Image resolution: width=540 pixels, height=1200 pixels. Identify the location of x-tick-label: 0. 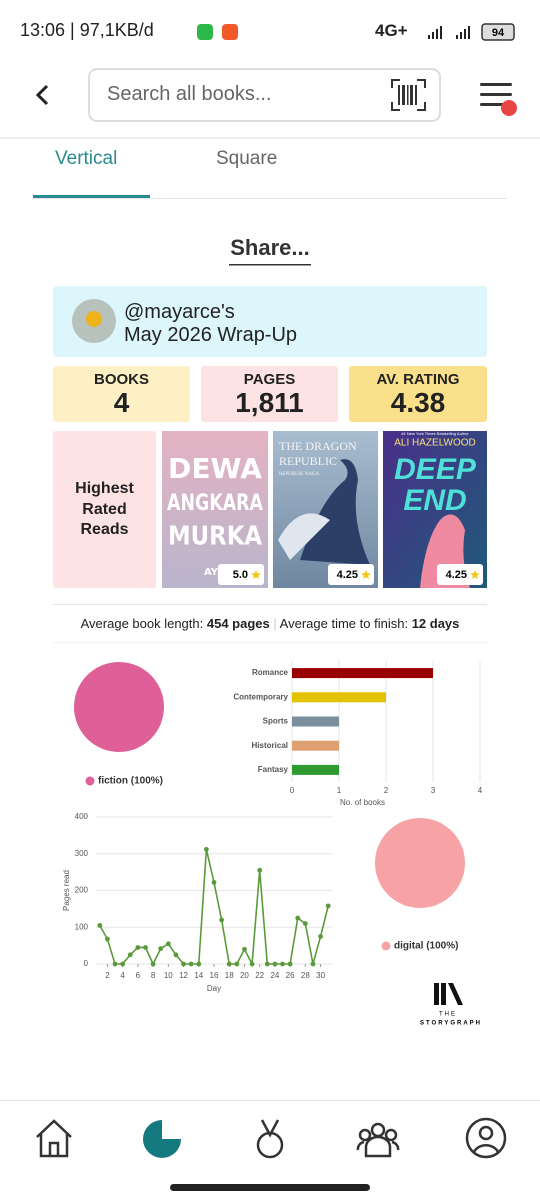
(292, 790).